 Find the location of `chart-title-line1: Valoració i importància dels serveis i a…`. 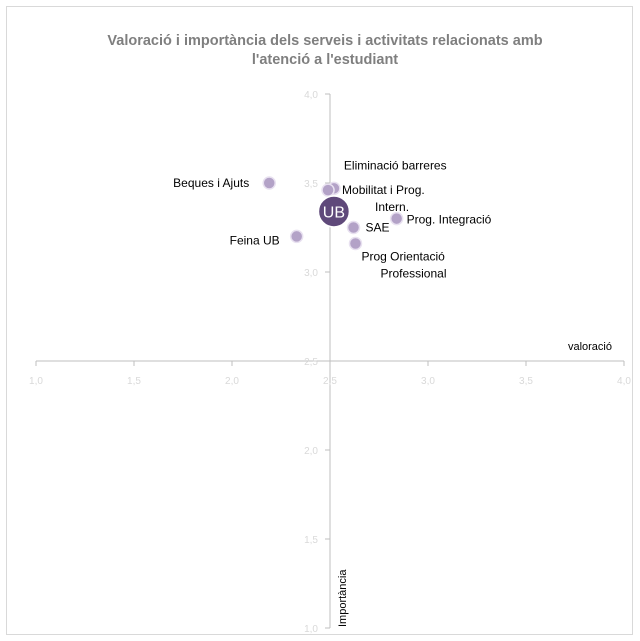

chart-title-line1: Valoració i importància dels serveis i a… is located at coordinates (325, 41).